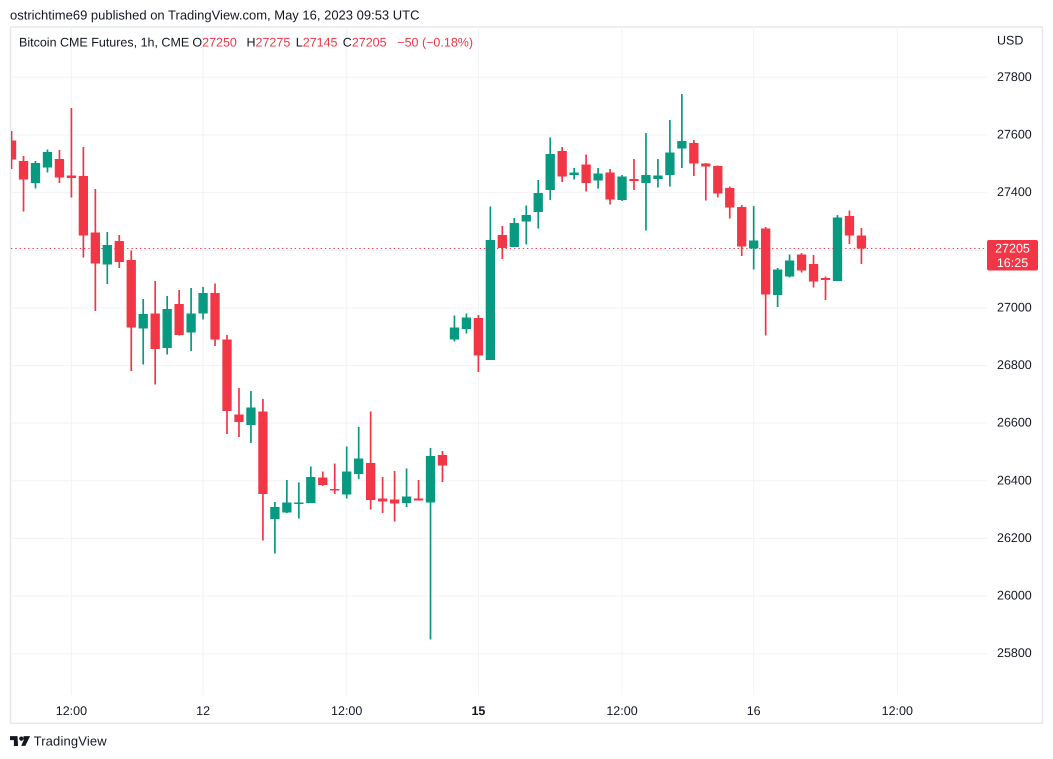 The width and height of the screenshot is (1053, 759). Describe the element at coordinates (1014, 653) in the screenshot. I see `svg-text: 25800` at that location.